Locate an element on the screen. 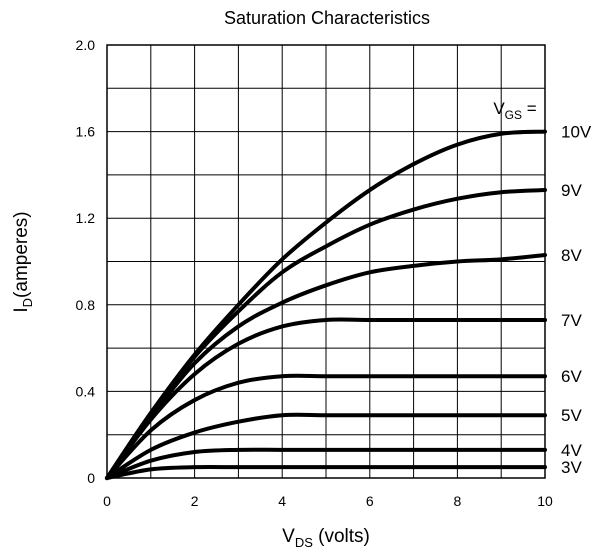 The image size is (600, 554). curve-vgs-4v is located at coordinates (326, 463).